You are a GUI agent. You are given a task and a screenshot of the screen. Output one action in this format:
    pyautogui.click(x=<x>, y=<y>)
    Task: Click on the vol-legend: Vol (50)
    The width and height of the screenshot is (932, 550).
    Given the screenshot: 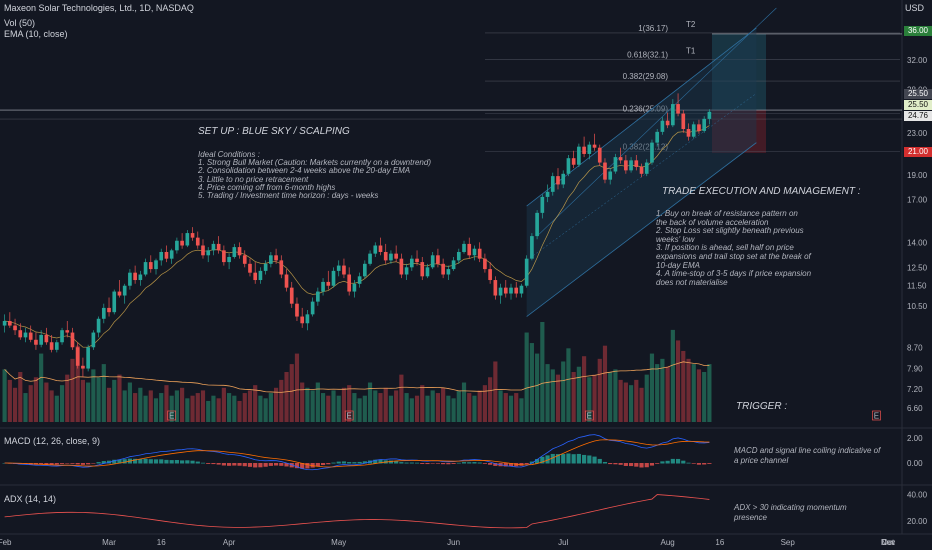 What is the action you would take?
    pyautogui.click(x=20, y=23)
    